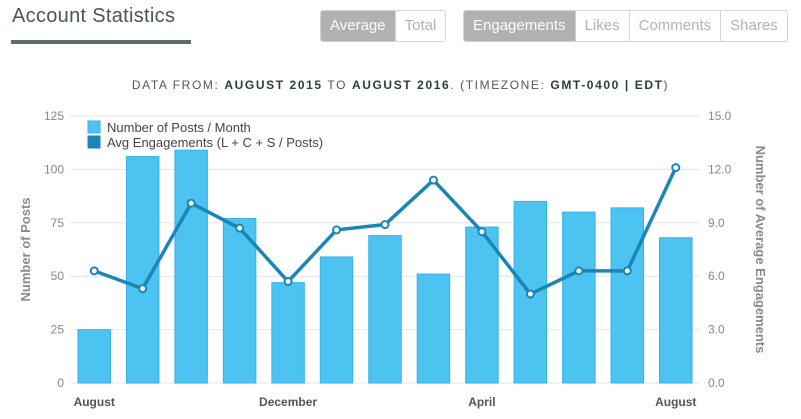 This screenshot has height=419, width=801. Describe the element at coordinates (178, 85) in the screenshot. I see `subtitle-prefix: DATA FROM:` at that location.